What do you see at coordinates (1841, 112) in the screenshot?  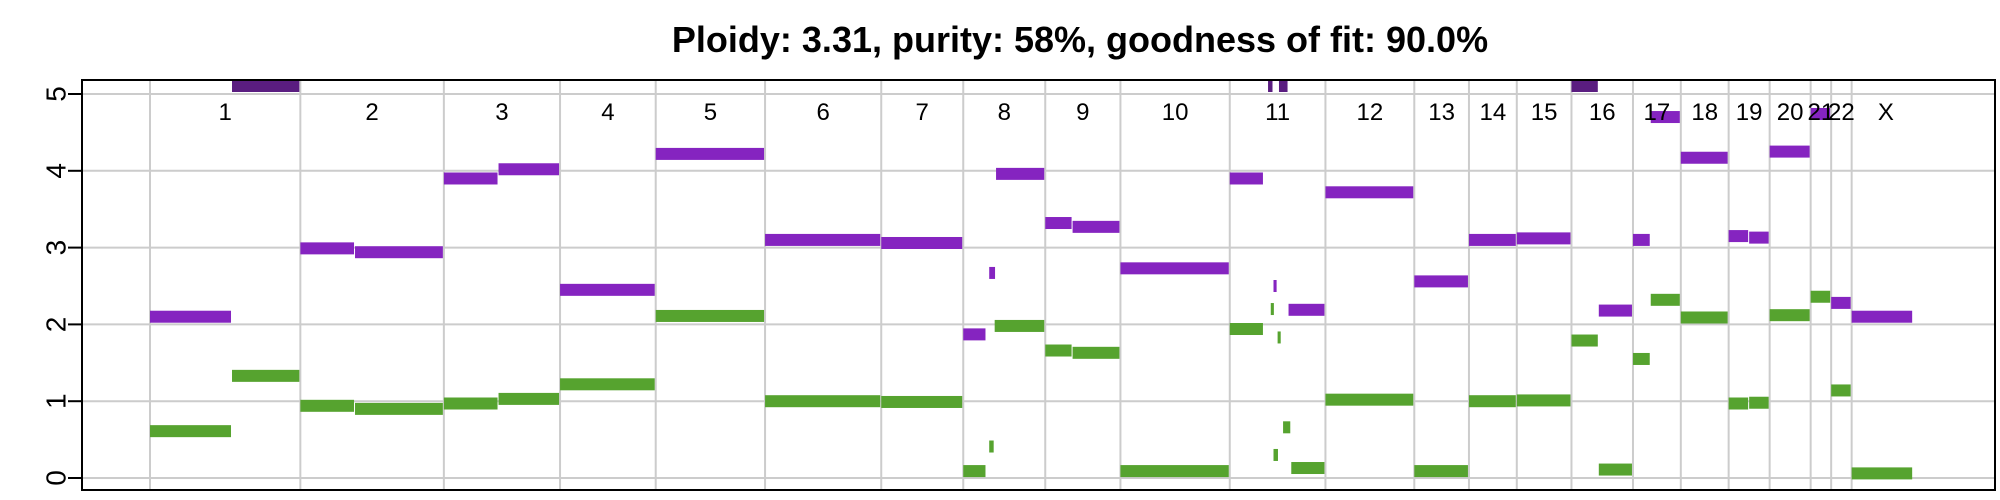 I see `chromosome-label: 22` at bounding box center [1841, 112].